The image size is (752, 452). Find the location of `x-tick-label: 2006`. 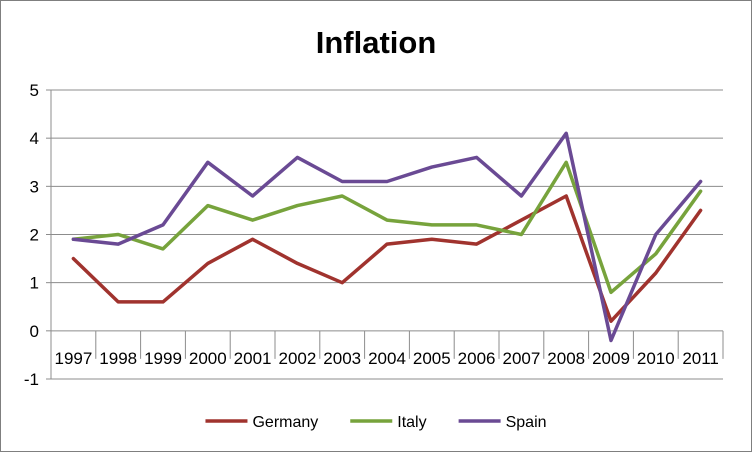

x-tick-label: 2006 is located at coordinates (477, 358).